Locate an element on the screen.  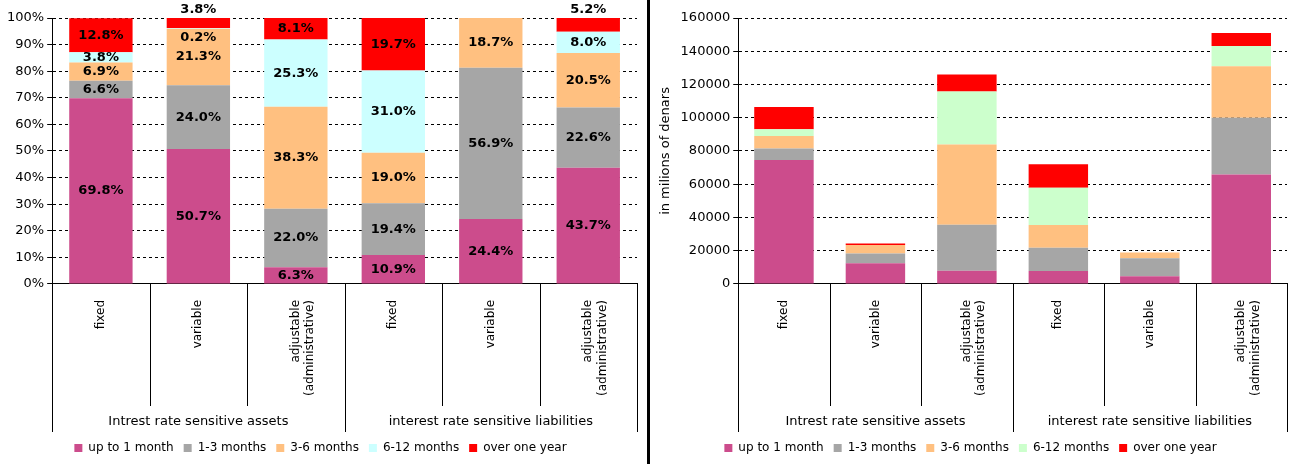
y-tick-label: 40% is located at coordinates (30, 176).